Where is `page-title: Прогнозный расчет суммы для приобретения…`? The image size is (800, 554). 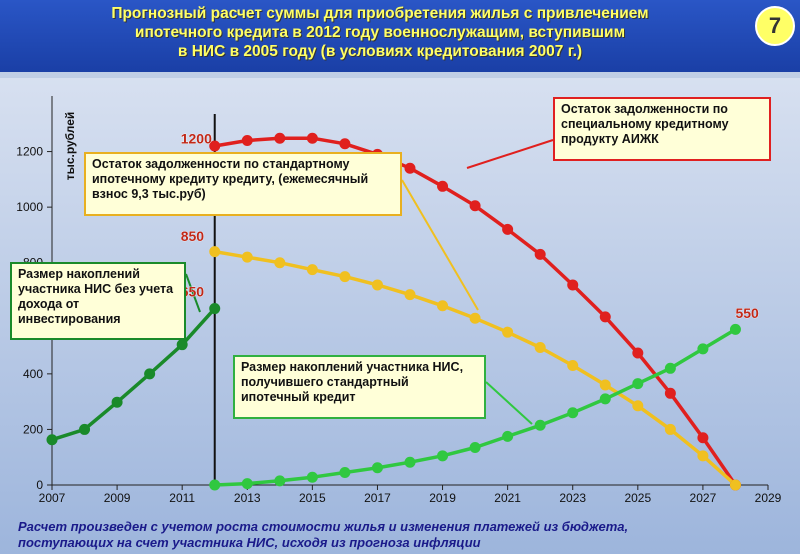 page-title: Прогнозный расчет суммы для приобретения… is located at coordinates (380, 32).